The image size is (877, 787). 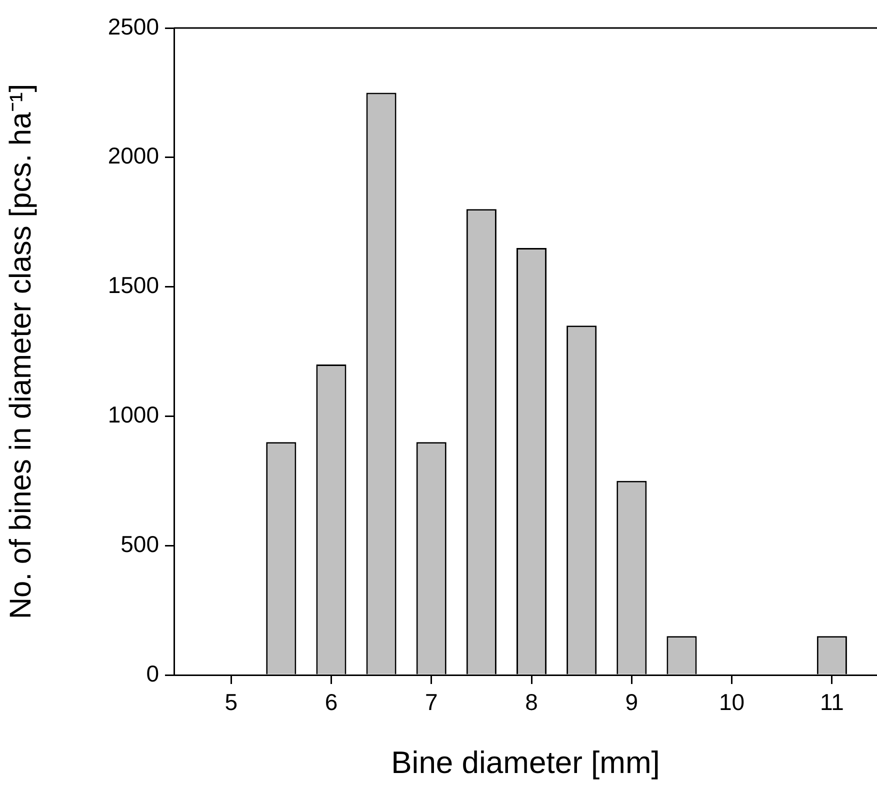 I want to click on x-tick-label: 9, so click(x=631, y=702).